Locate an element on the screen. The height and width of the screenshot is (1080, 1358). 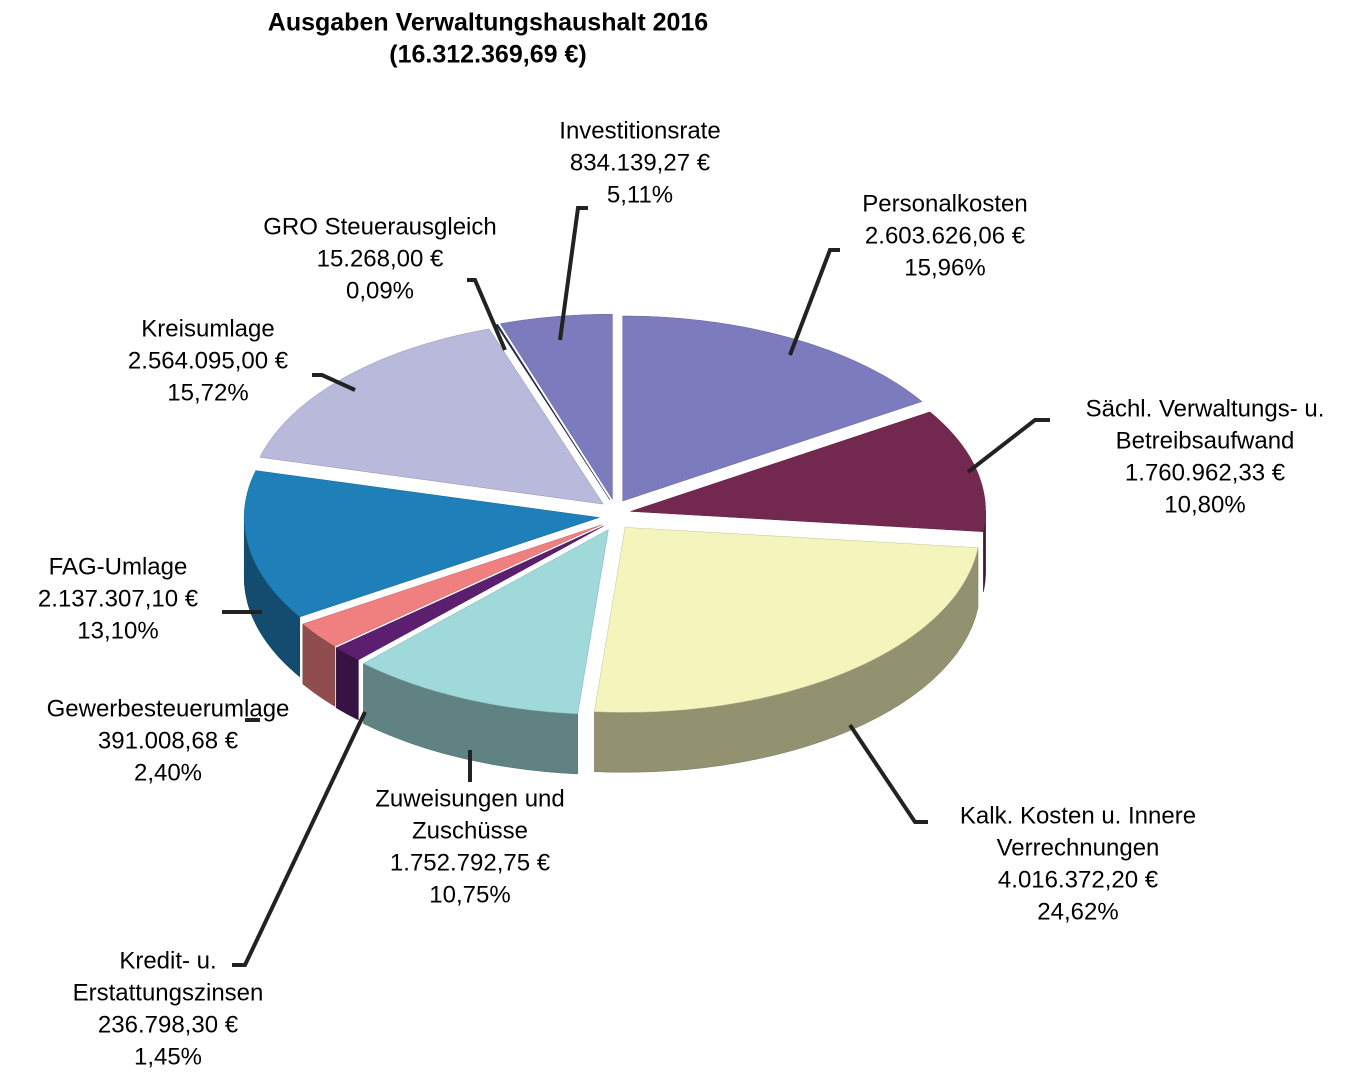
value-label: 391.008,68 € is located at coordinates (168, 740).